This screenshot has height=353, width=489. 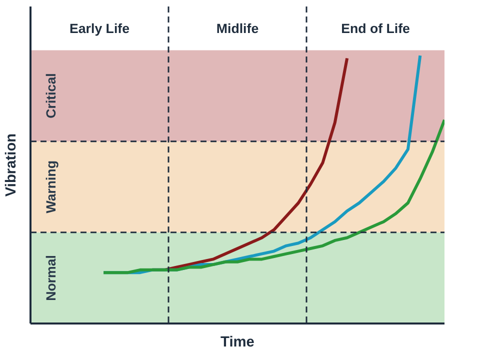 What do you see at coordinates (375, 28) in the screenshot?
I see `text: End of Life` at bounding box center [375, 28].